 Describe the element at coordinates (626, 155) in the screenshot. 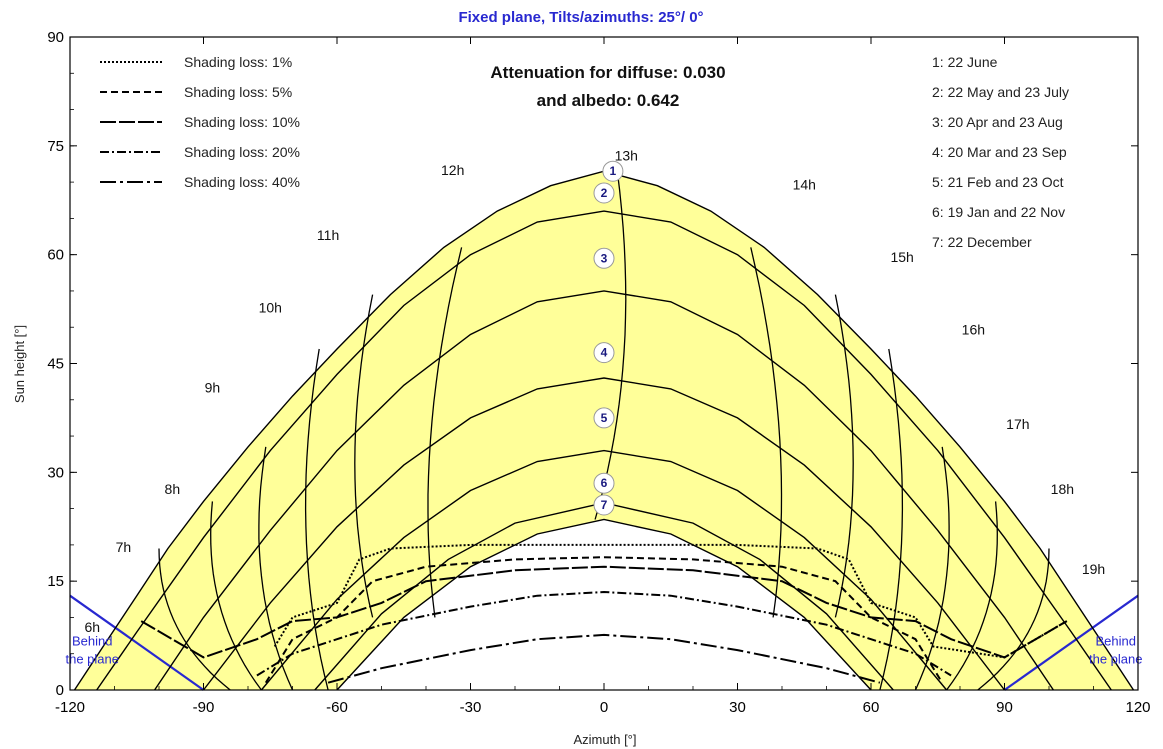

I see `hour-label: 13h` at that location.